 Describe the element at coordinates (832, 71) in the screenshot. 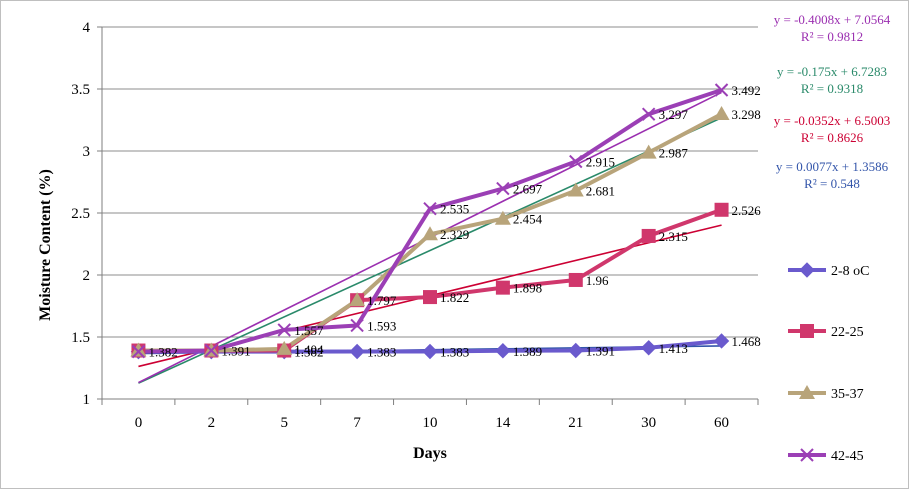

I see `trend-equation: y = -0.175x + 6.7283` at that location.